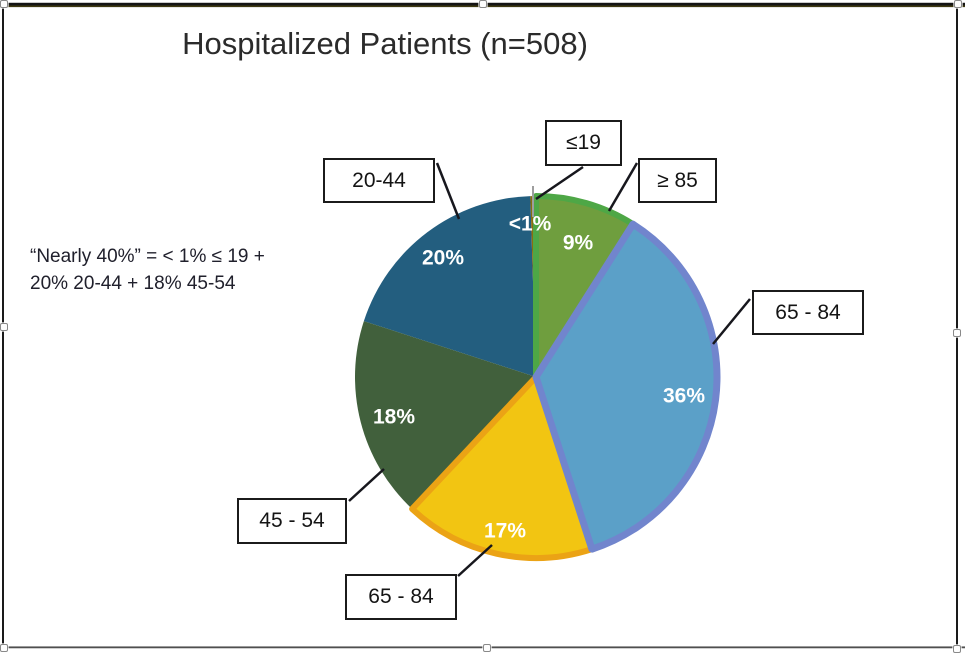 The width and height of the screenshot is (965, 655). I want to click on resize-handle-bottom-right, so click(957, 649).